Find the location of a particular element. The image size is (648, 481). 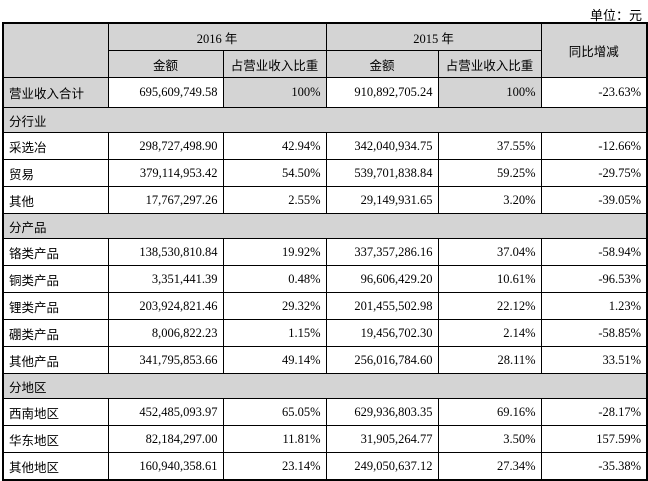

row-label: 硼类产品 is located at coordinates (55, 333).